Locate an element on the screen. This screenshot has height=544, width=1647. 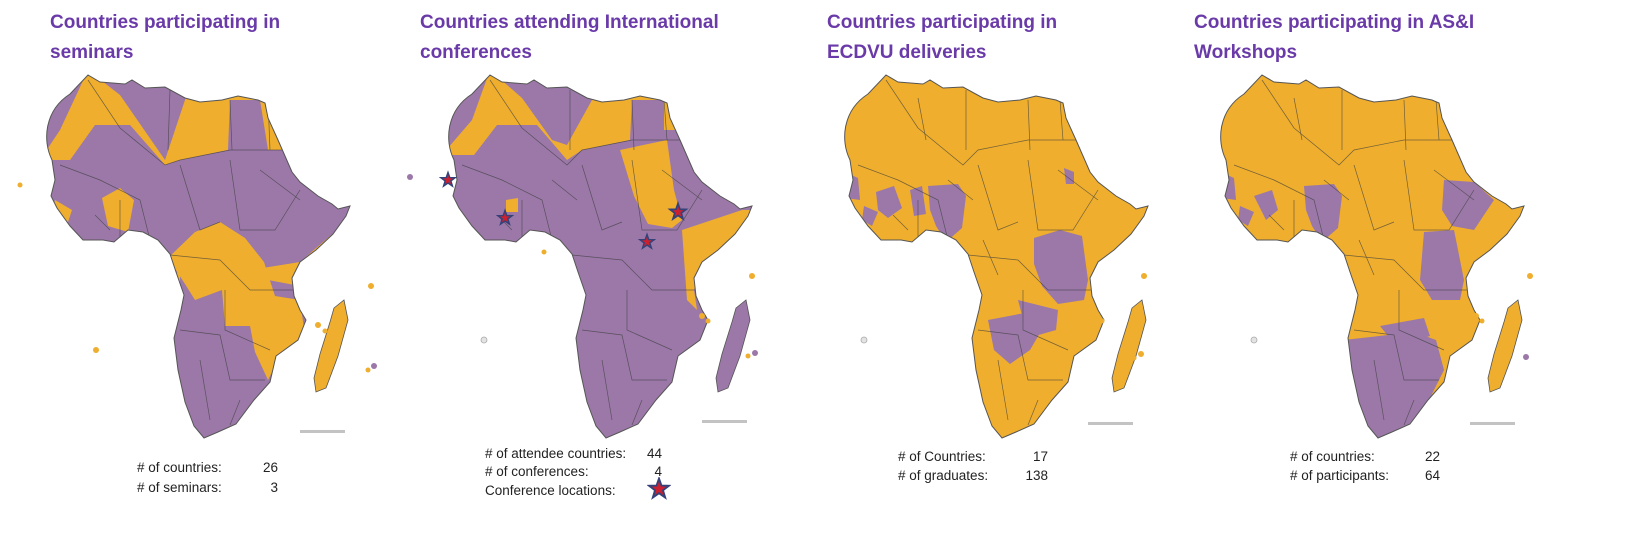
stat-label: # of Countries: is located at coordinates (942, 456).